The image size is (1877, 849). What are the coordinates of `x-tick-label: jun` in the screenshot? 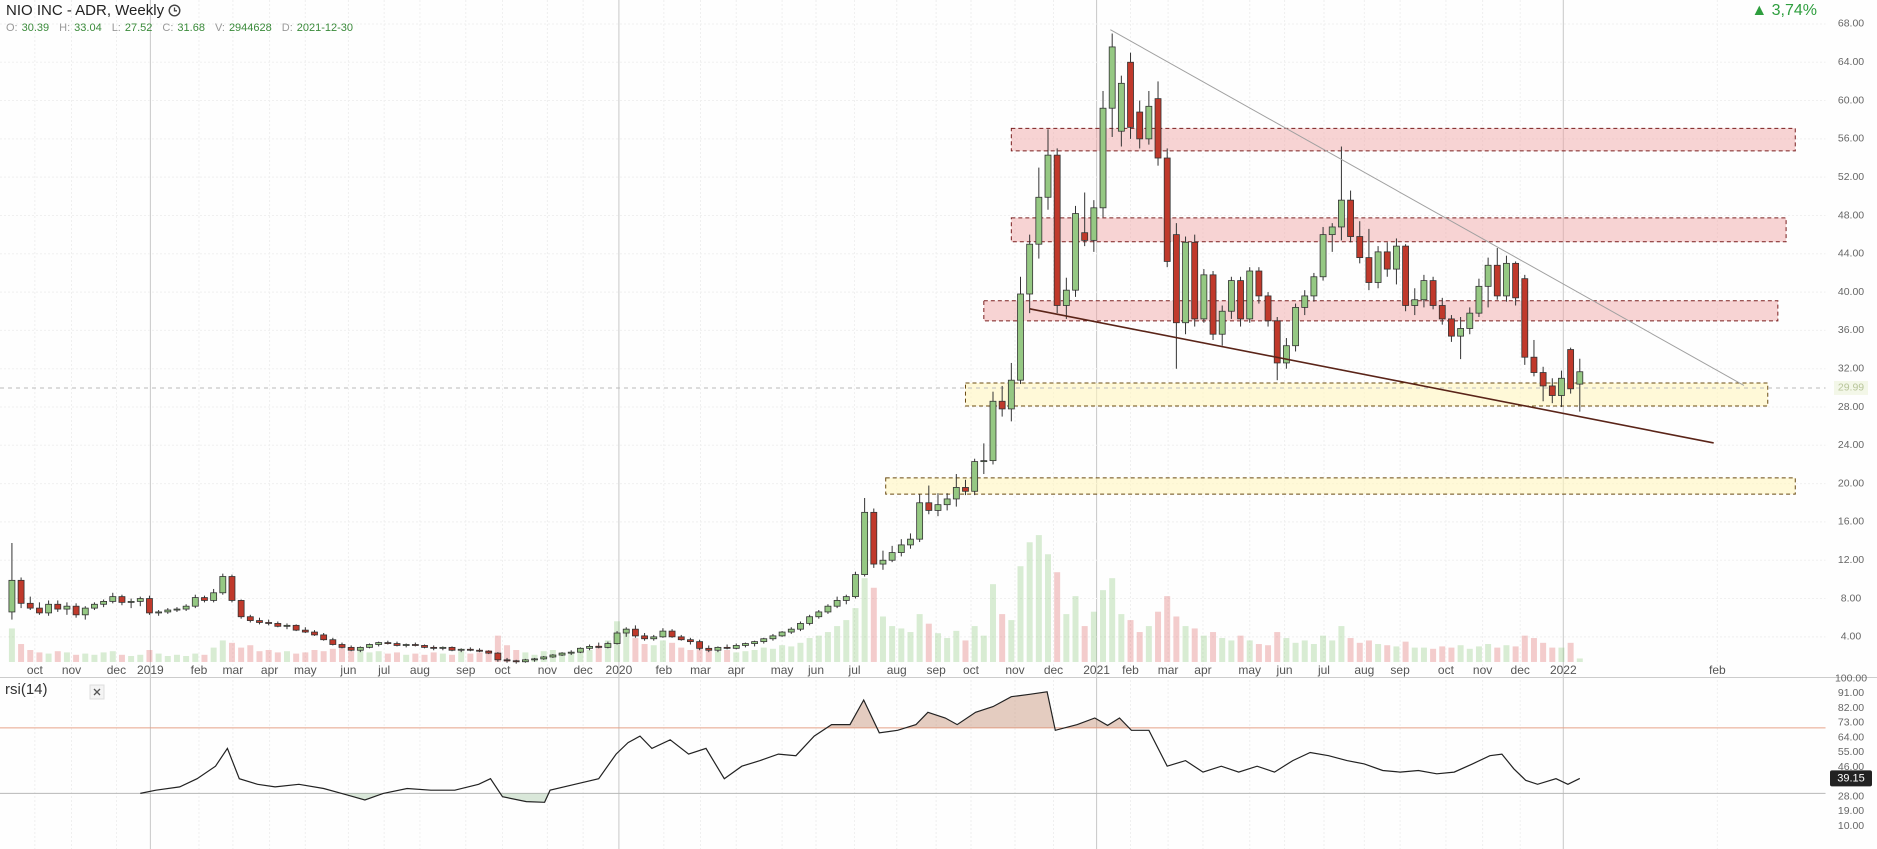 It's located at (1284, 670).